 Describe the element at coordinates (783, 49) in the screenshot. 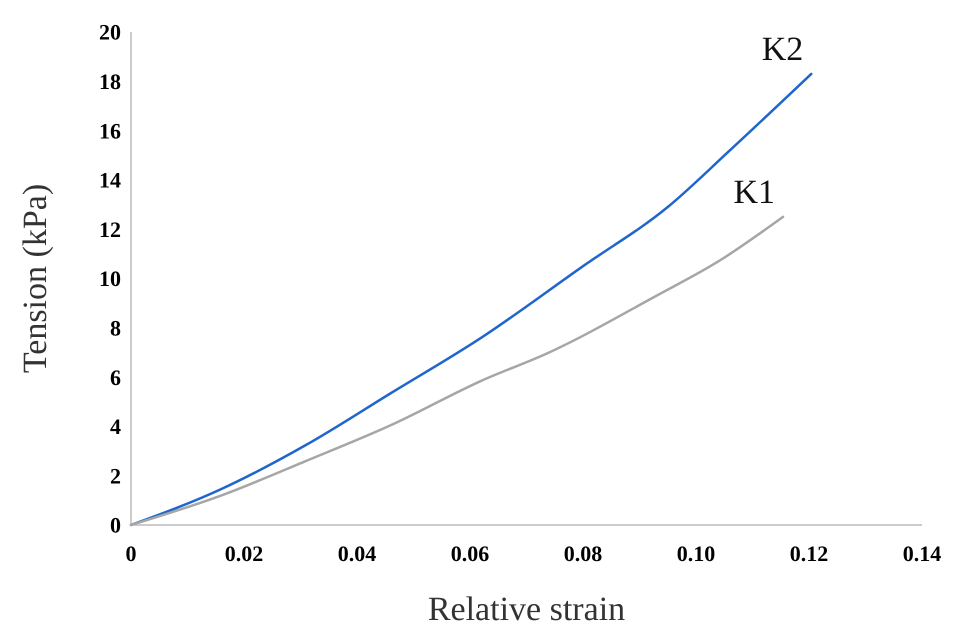

I see `series-label: K2` at that location.